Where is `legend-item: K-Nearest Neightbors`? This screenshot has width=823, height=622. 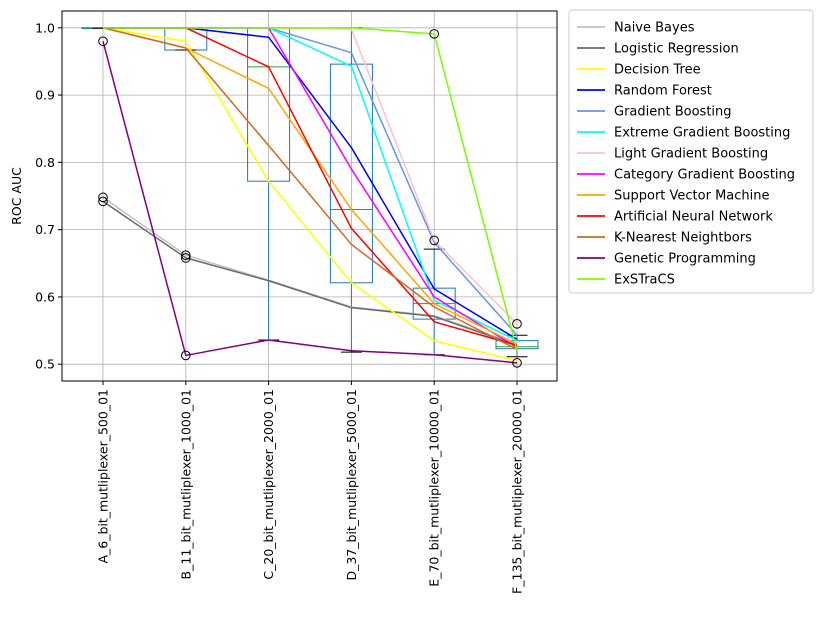
legend-item: K-Nearest Neightbors is located at coordinates (664, 238).